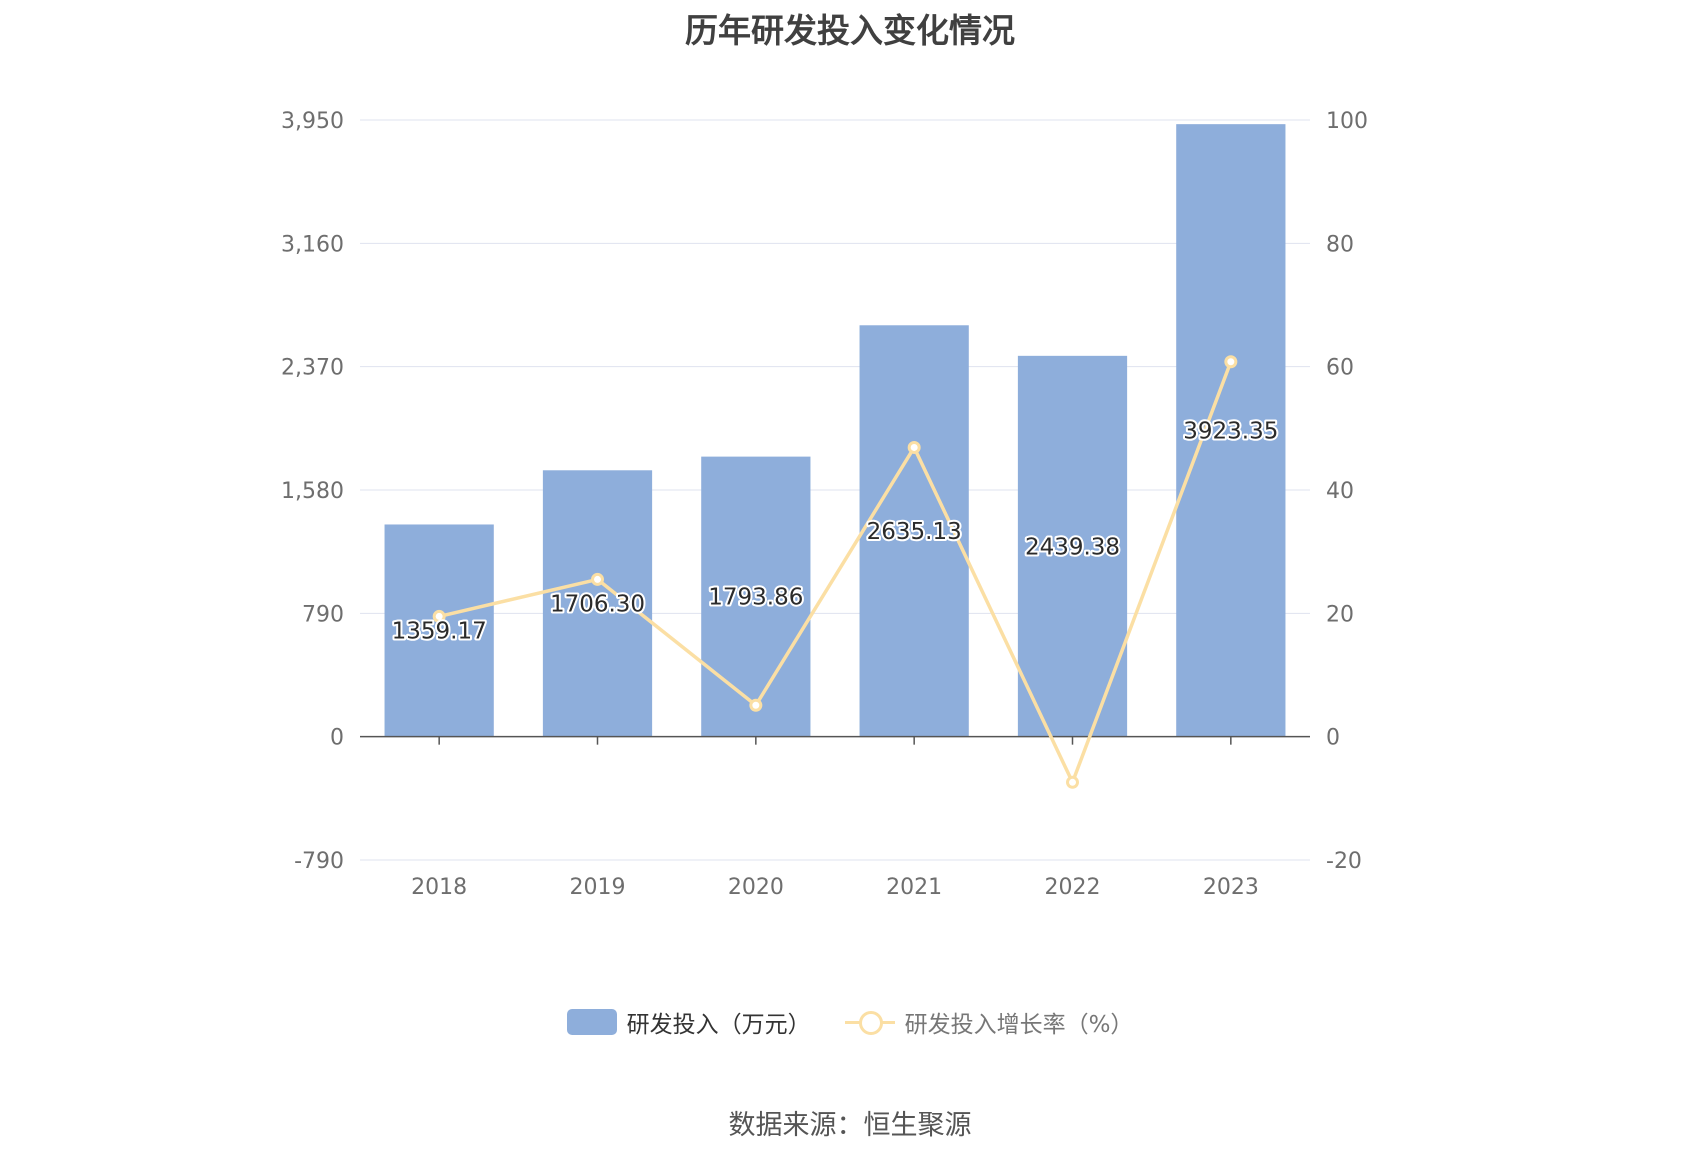  I want to click on bar-value-label-2020: 1793.86, so click(755, 598).